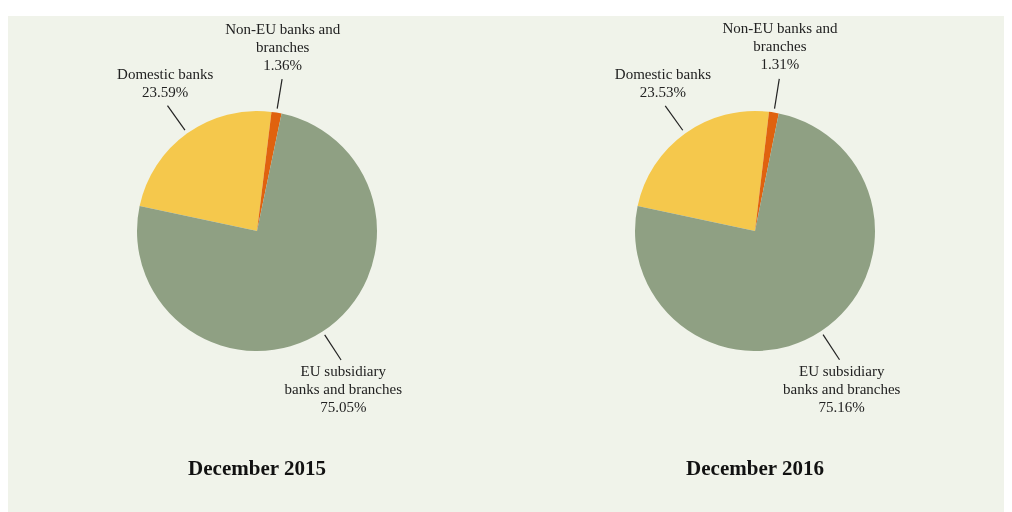 This screenshot has height=512, width=1012. What do you see at coordinates (841, 406) in the screenshot?
I see `data-label: 75.16%` at bounding box center [841, 406].